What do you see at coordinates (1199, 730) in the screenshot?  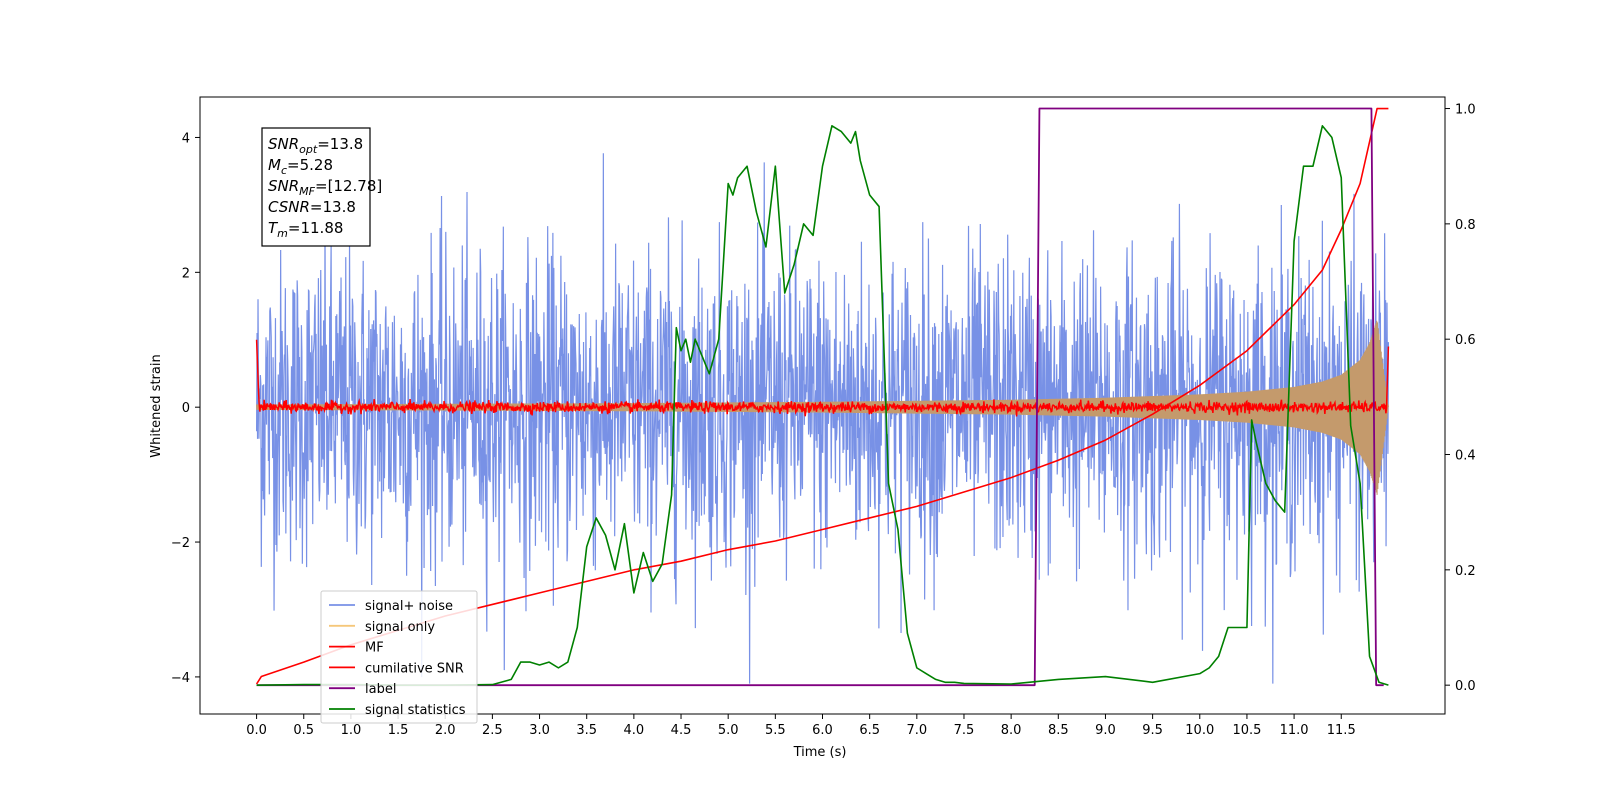 I see `x-tick-label: 10.0` at bounding box center [1199, 730].